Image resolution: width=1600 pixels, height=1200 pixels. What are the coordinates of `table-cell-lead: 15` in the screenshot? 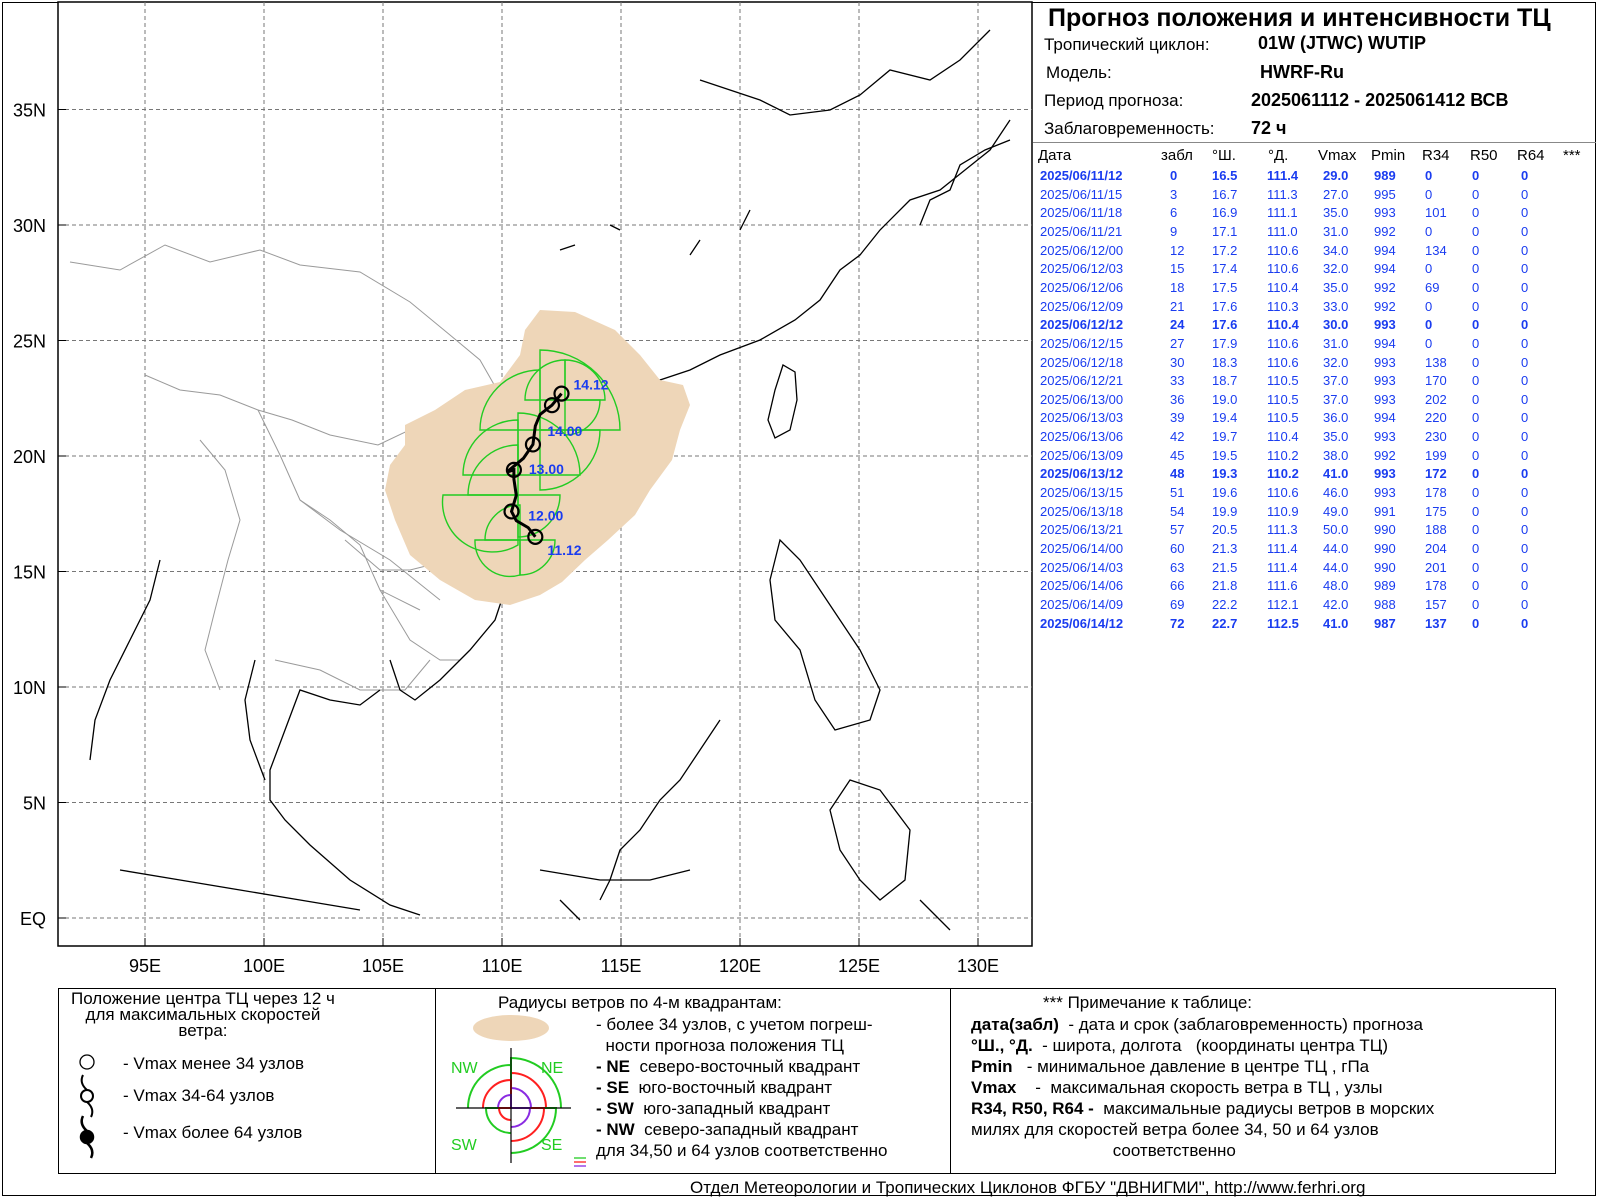 It's located at (1177, 269).